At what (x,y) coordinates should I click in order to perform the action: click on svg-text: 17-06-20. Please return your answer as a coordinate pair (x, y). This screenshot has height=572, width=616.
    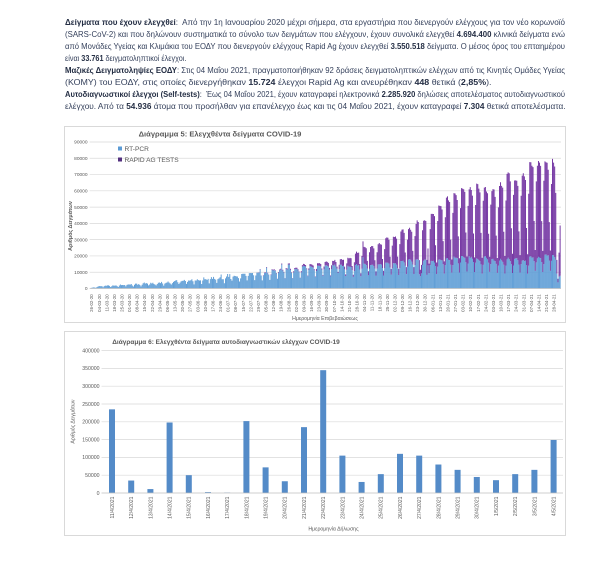
    Looking at the image, I should click on (212, 303).